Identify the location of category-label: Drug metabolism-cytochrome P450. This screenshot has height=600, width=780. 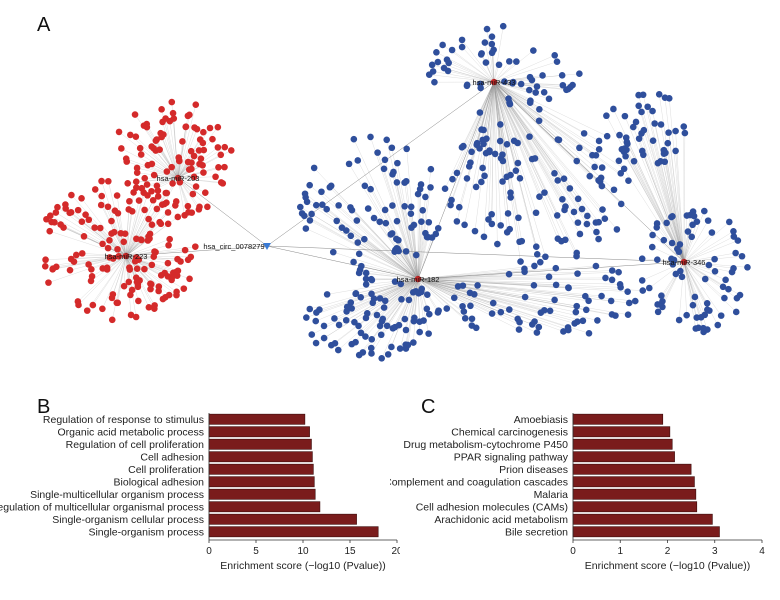
(485, 445).